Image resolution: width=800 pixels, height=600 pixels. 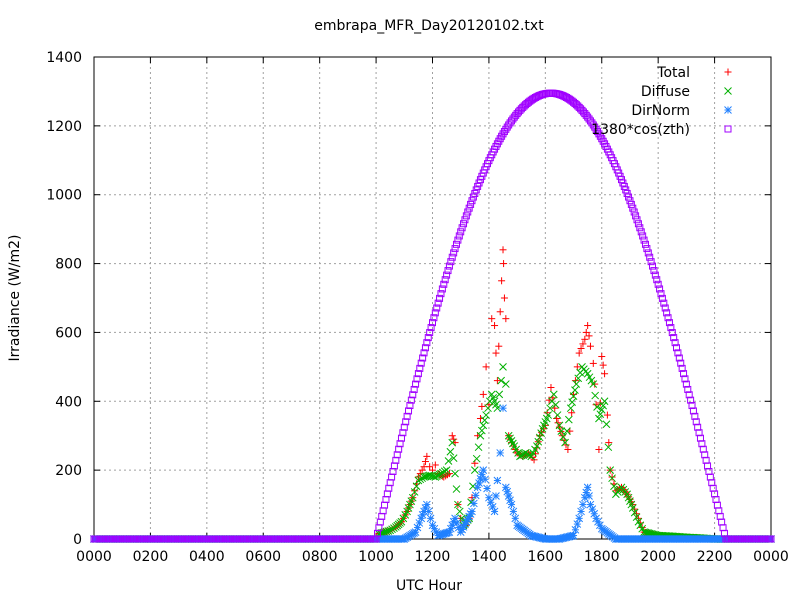 What do you see at coordinates (429, 586) in the screenshot?
I see `x-axis-label: UTC Hour` at bounding box center [429, 586].